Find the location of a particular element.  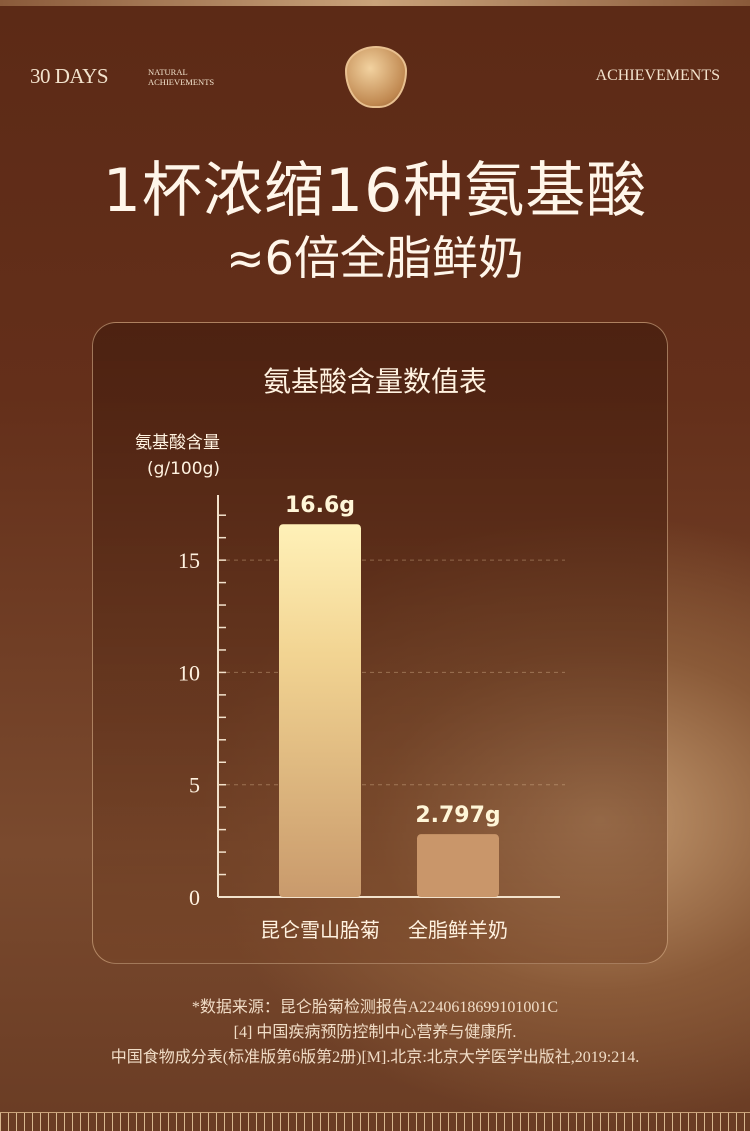

subheadline: ≈6倍全脂鲜奶 is located at coordinates (375, 258).